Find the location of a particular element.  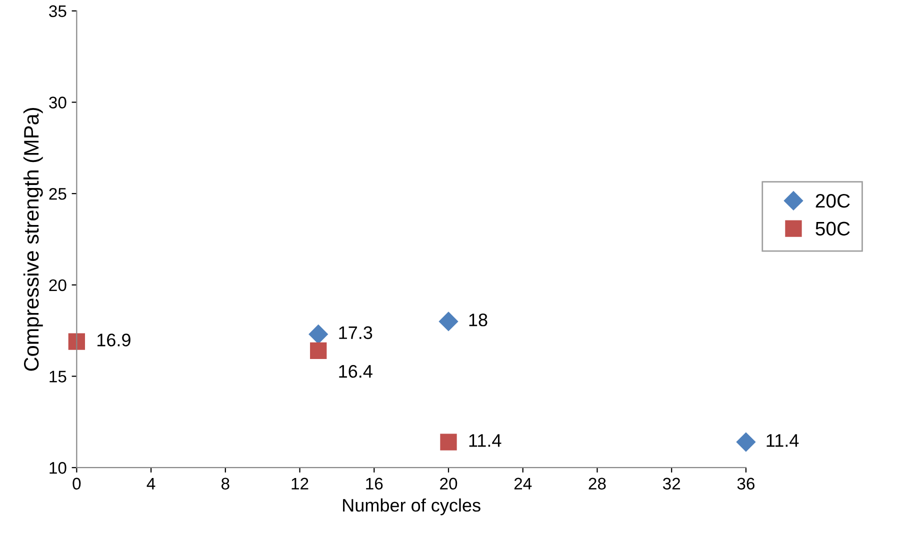

x-tick-label: 8 is located at coordinates (225, 484).